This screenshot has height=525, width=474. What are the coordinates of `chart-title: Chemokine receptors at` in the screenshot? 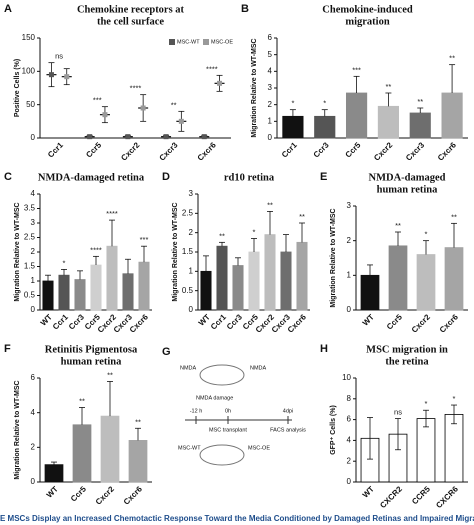 It's located at (131, 9).